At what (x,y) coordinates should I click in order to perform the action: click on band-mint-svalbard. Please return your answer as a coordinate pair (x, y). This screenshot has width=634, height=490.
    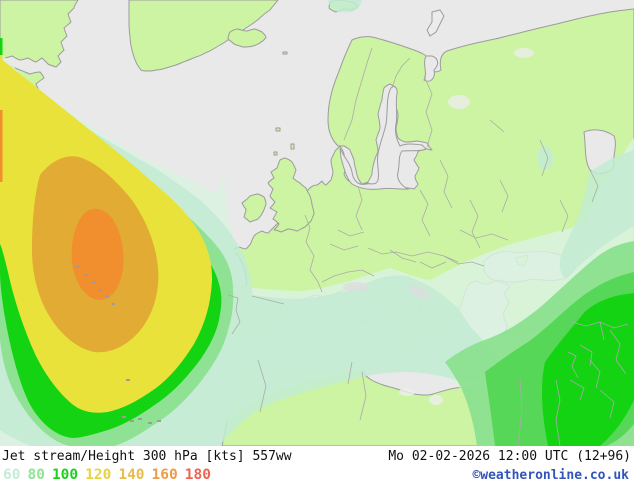
    Looking at the image, I should click on (345, 6).